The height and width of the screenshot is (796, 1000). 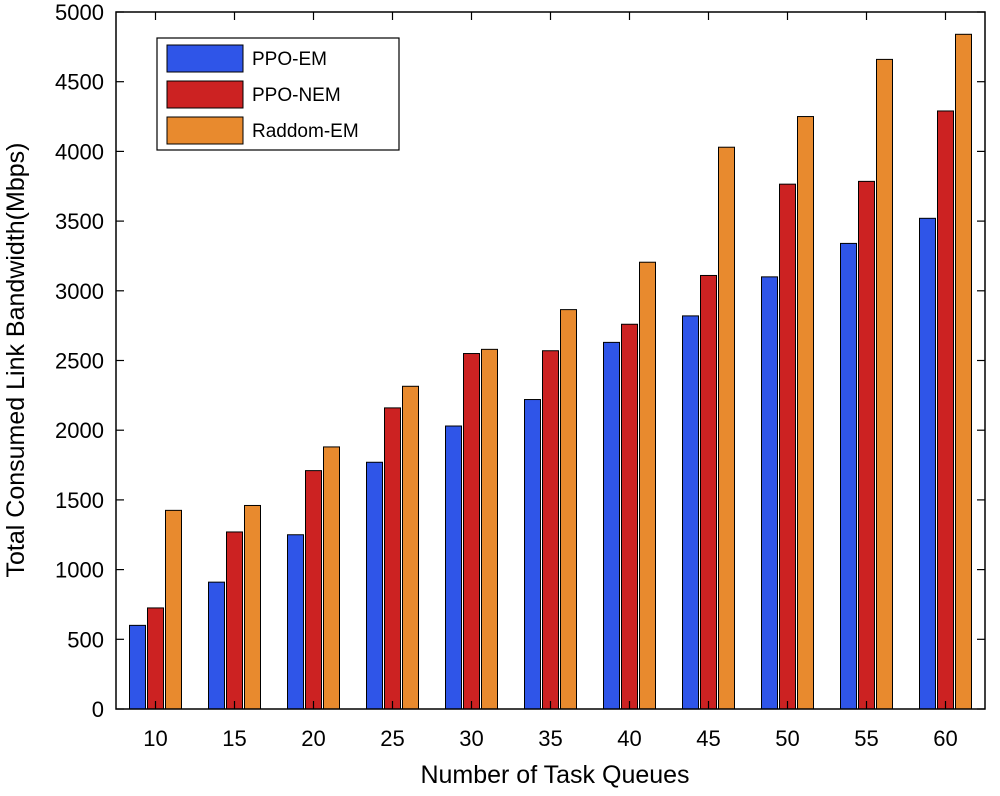 What do you see at coordinates (205, 58) in the screenshot?
I see `legend-swatch-ppo-em` at bounding box center [205, 58].